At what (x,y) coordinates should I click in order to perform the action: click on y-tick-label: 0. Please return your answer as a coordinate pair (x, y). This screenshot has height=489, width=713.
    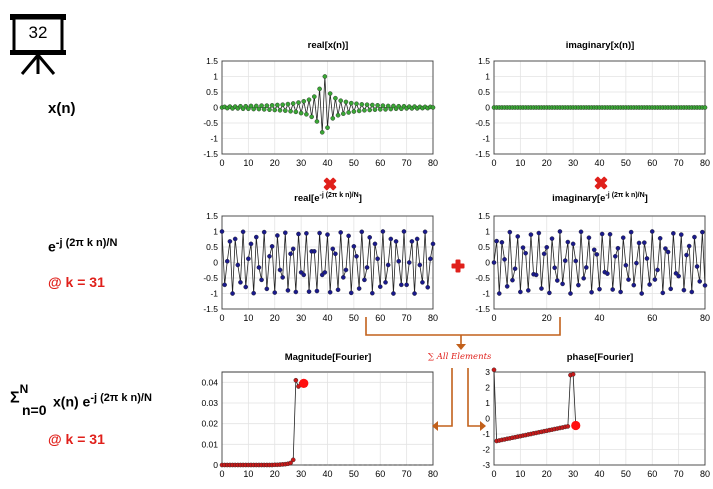
    Looking at the image, I should click on (215, 263).